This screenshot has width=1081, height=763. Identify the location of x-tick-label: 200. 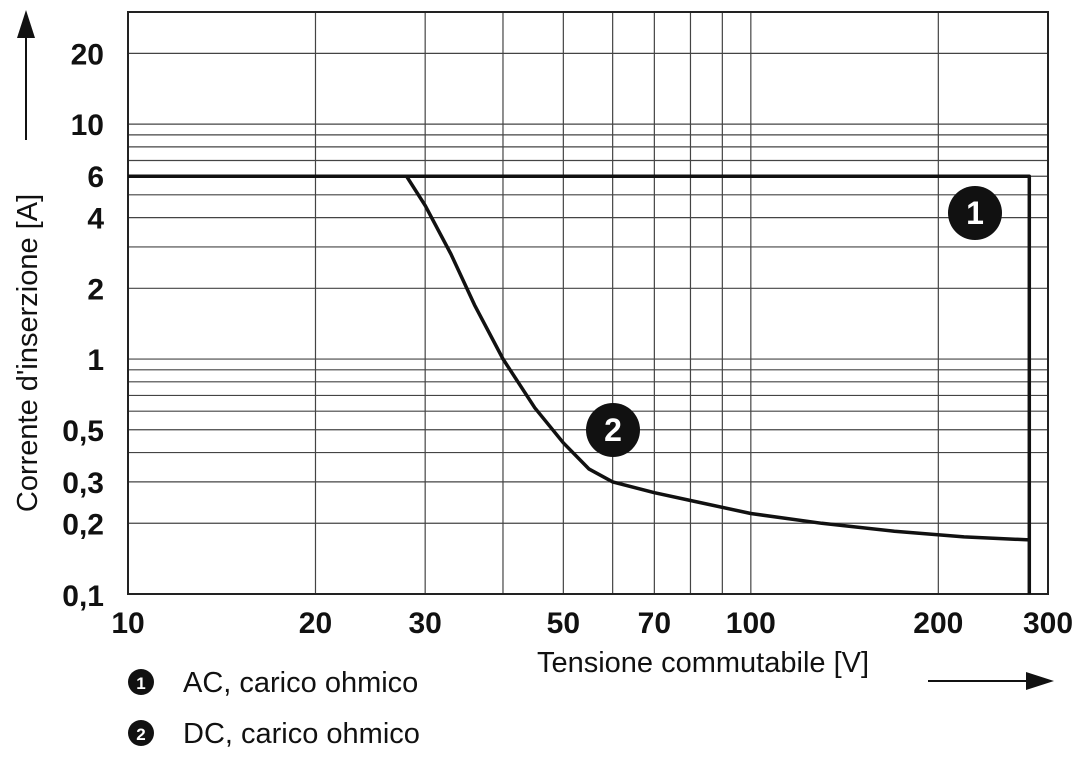
(938, 623).